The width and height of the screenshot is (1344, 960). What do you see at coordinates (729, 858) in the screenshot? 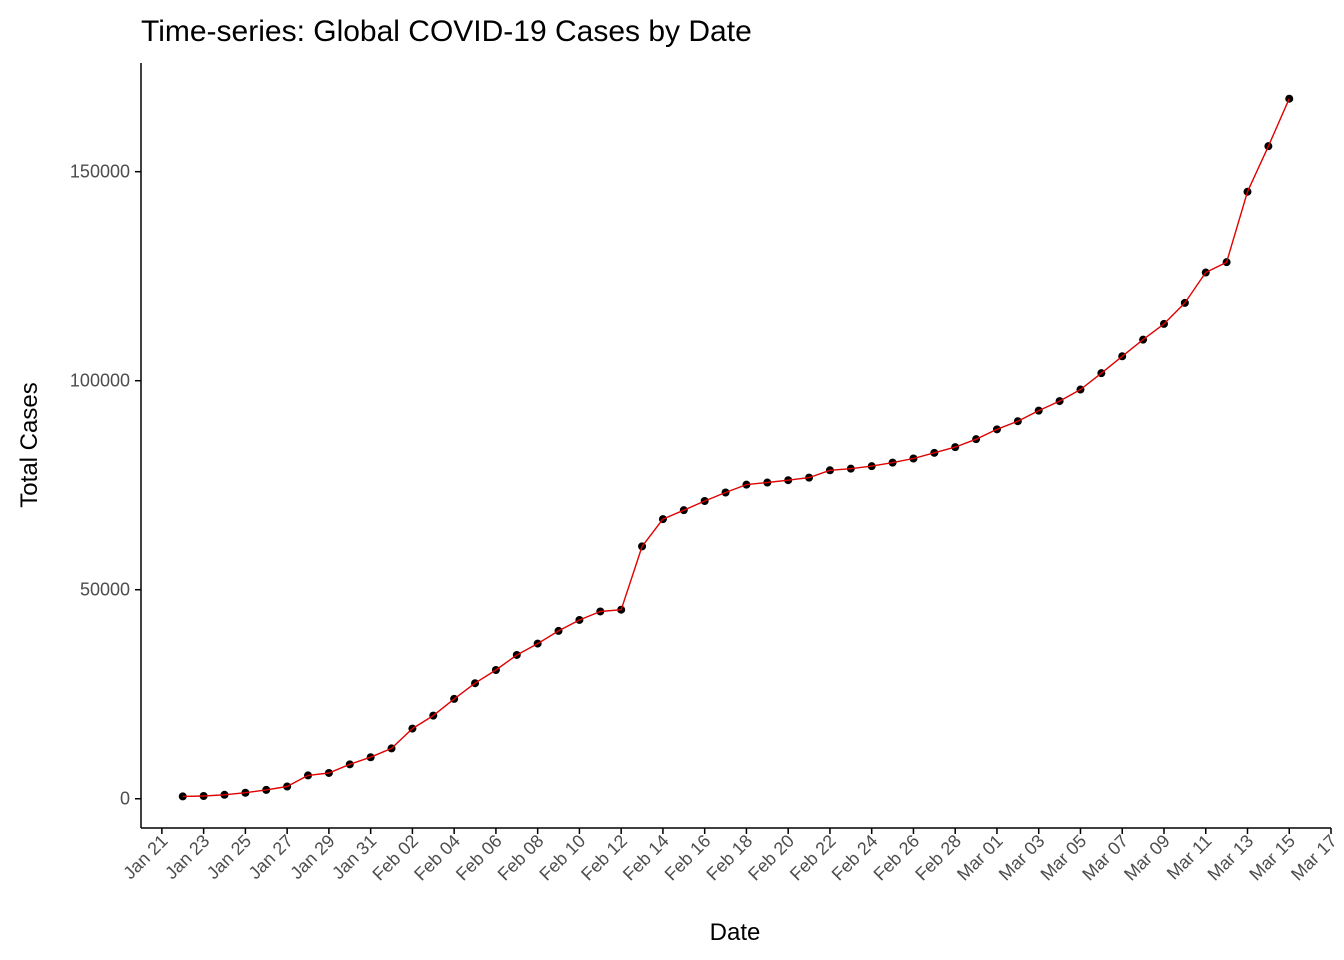
I see `x-tick-label: Feb 18` at bounding box center [729, 858].